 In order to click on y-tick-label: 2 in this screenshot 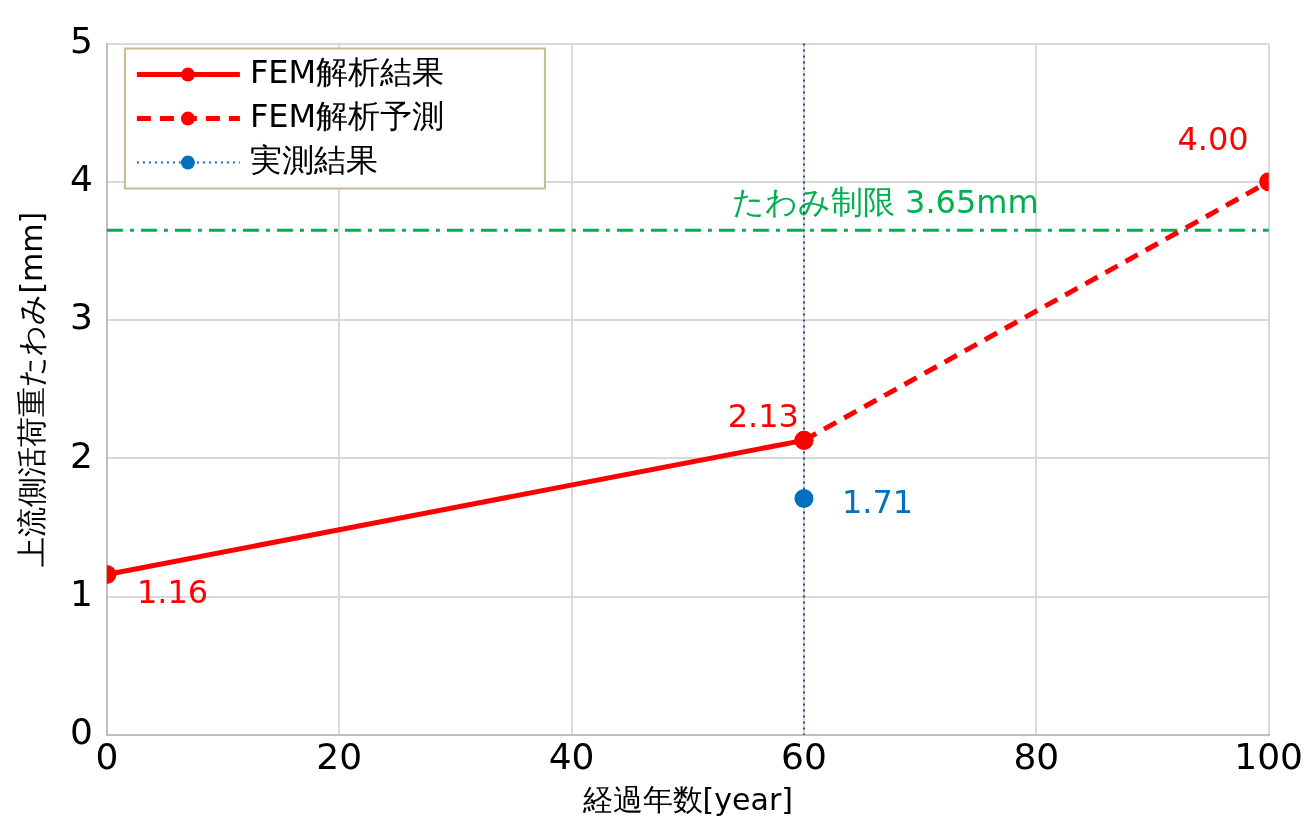, I will do `click(81, 455)`.